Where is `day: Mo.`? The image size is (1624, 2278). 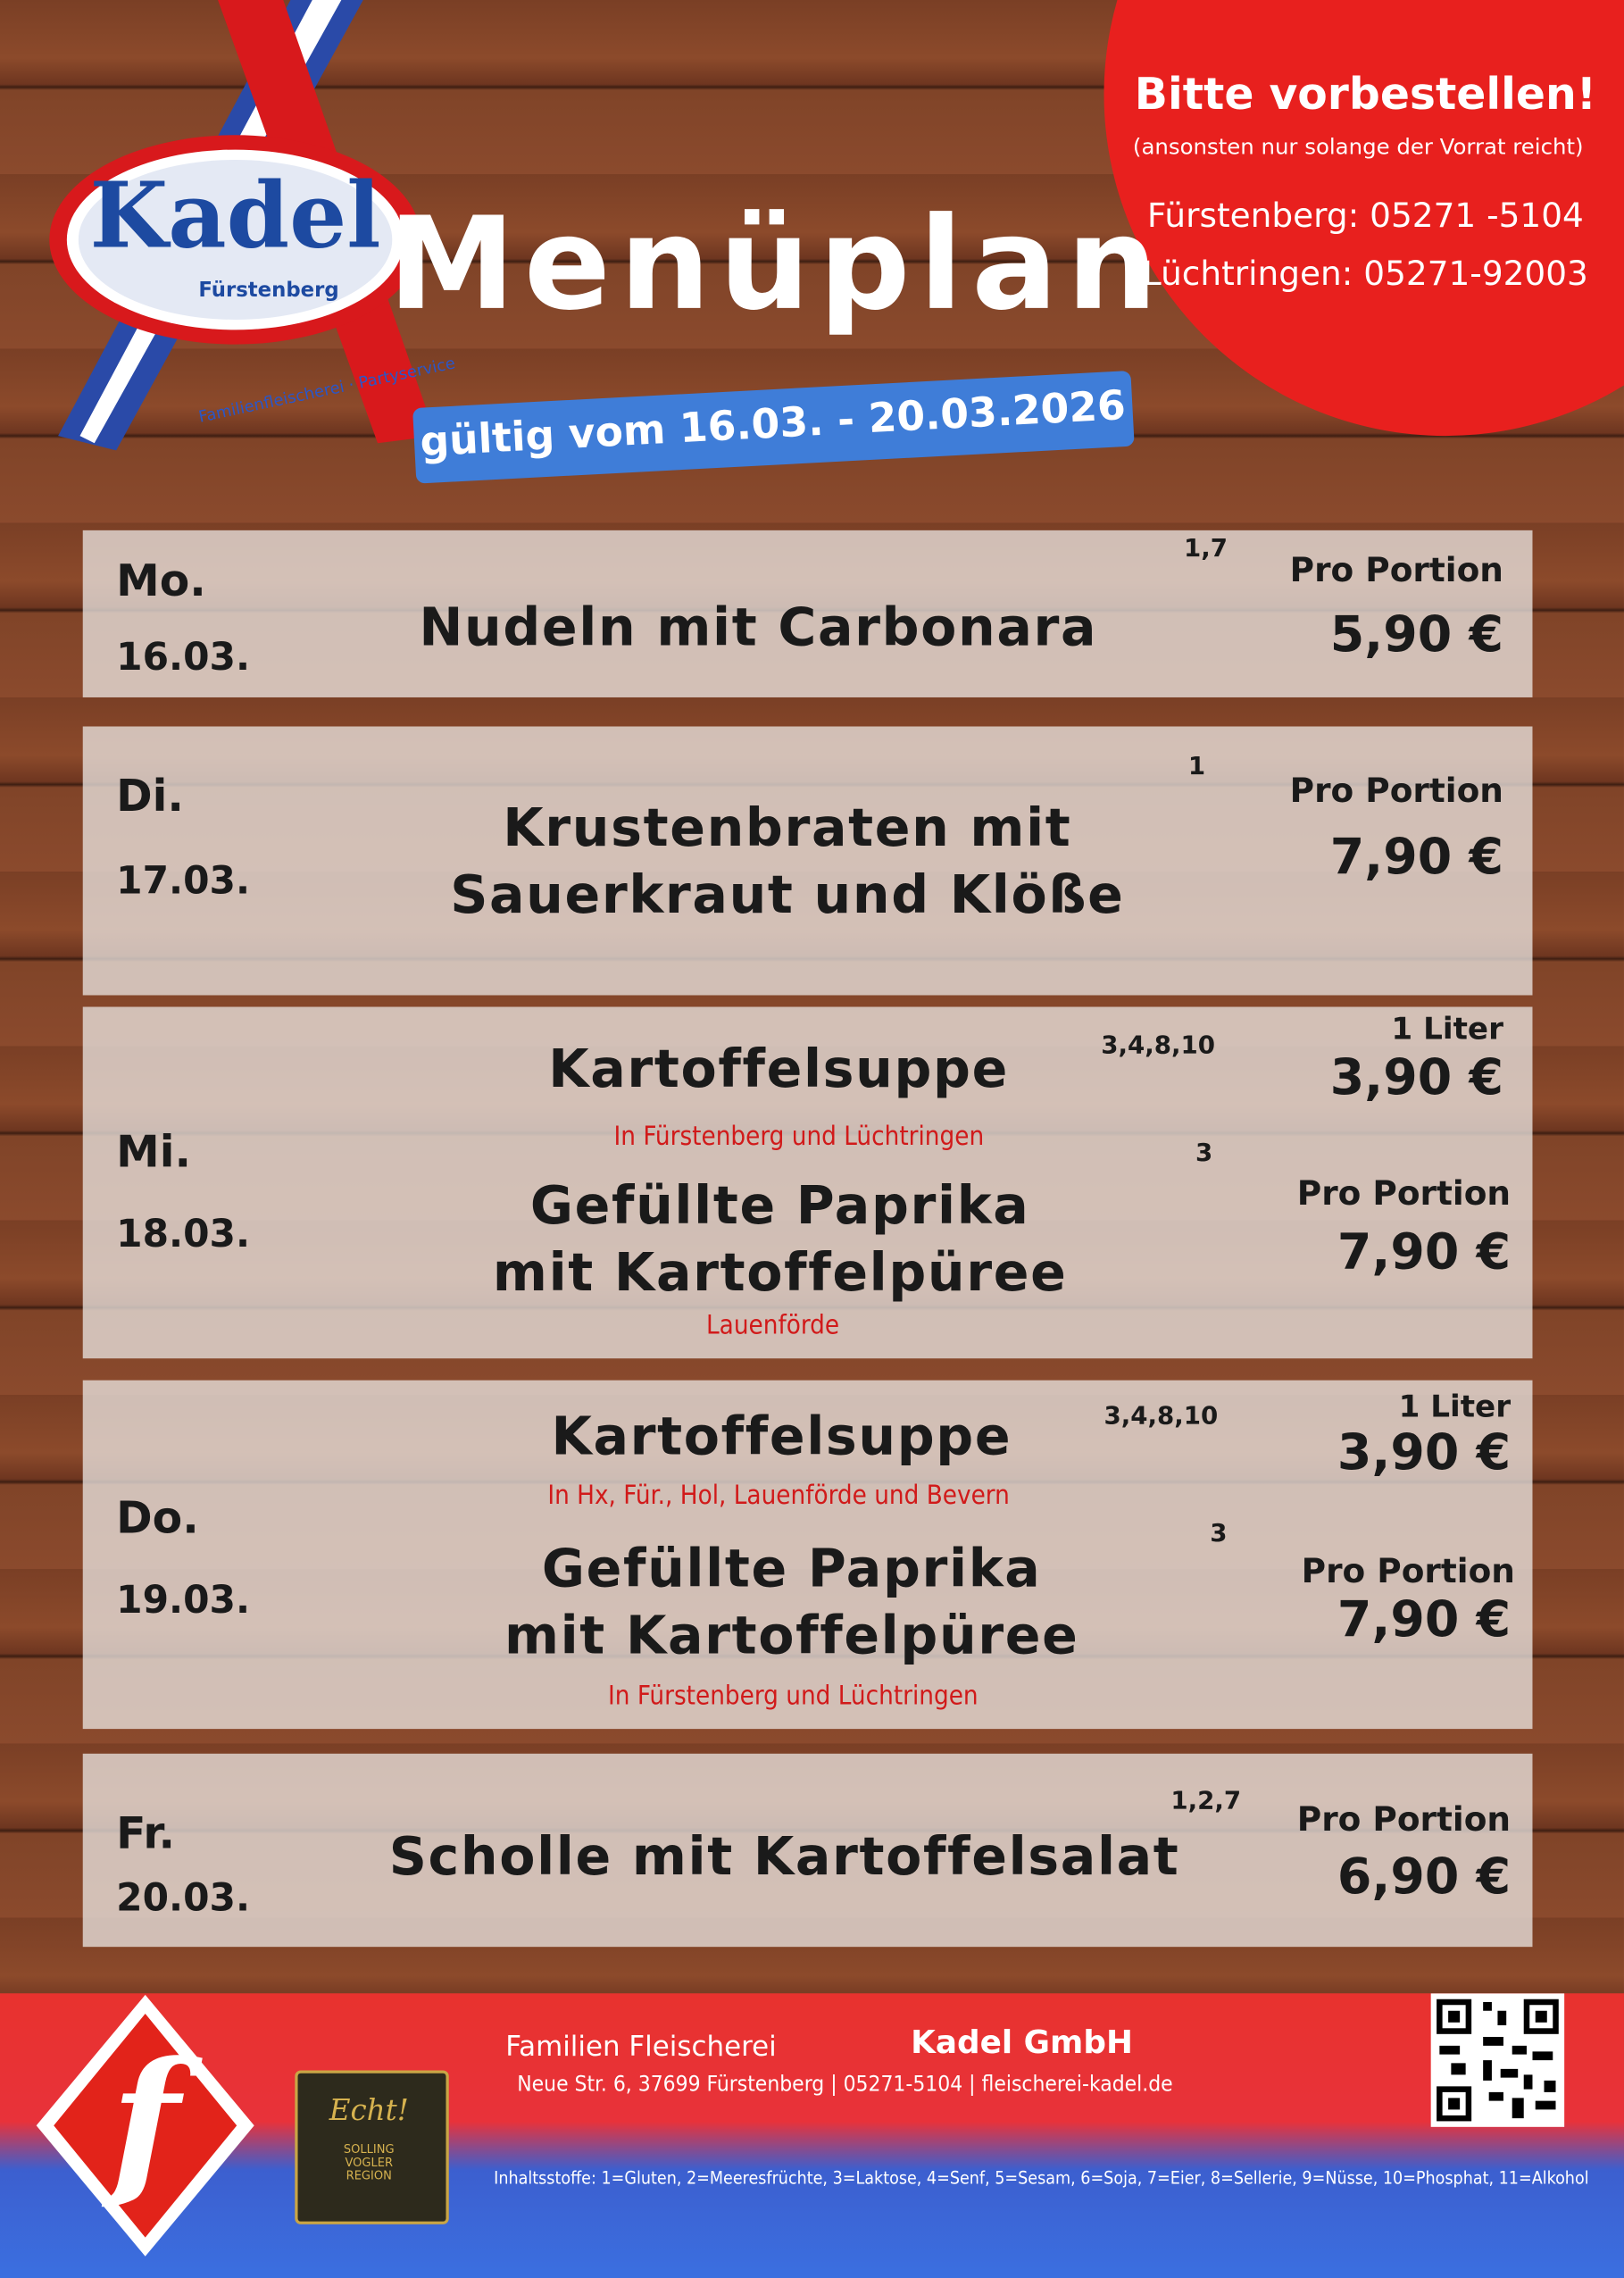
day: Mo. is located at coordinates (161, 582).